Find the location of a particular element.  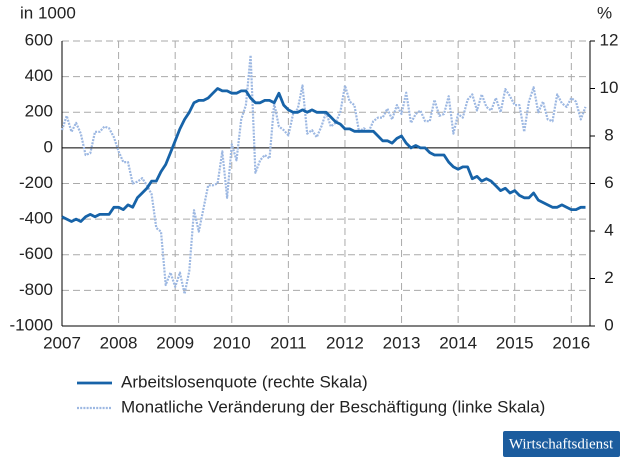

y-tick-label: -800 is located at coordinates (36, 289).